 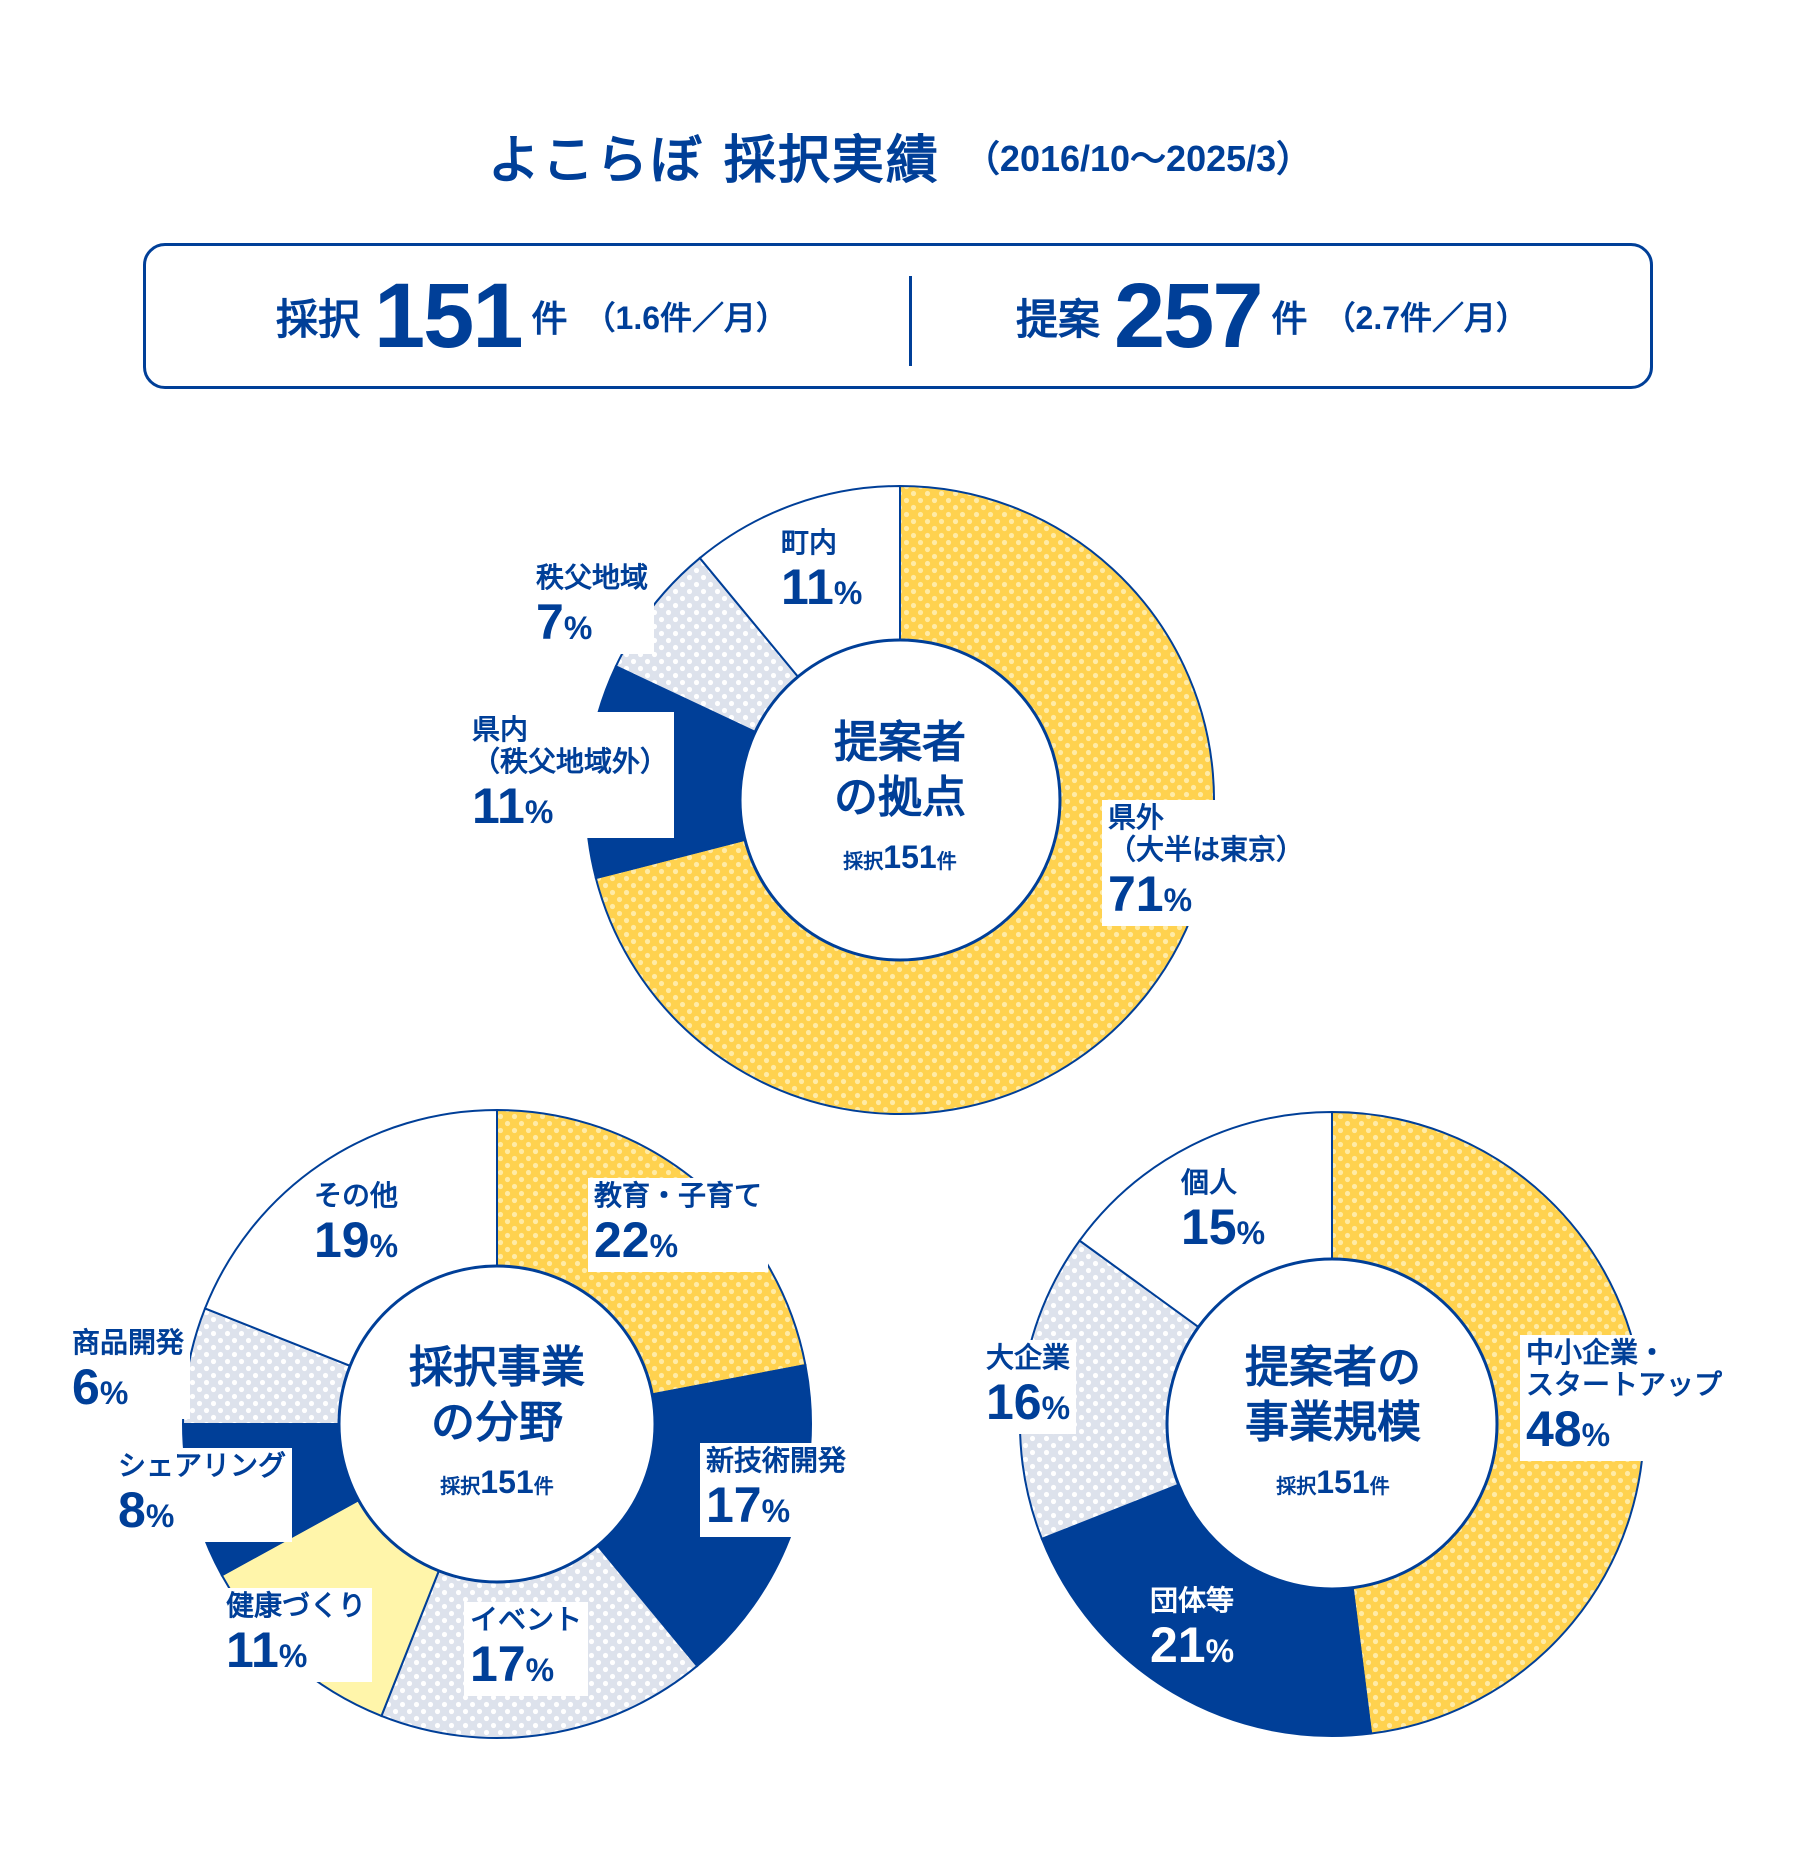 I want to click on slice-label-kennai: 県内 （秩父地域外） 11%, so click(x=570, y=775).